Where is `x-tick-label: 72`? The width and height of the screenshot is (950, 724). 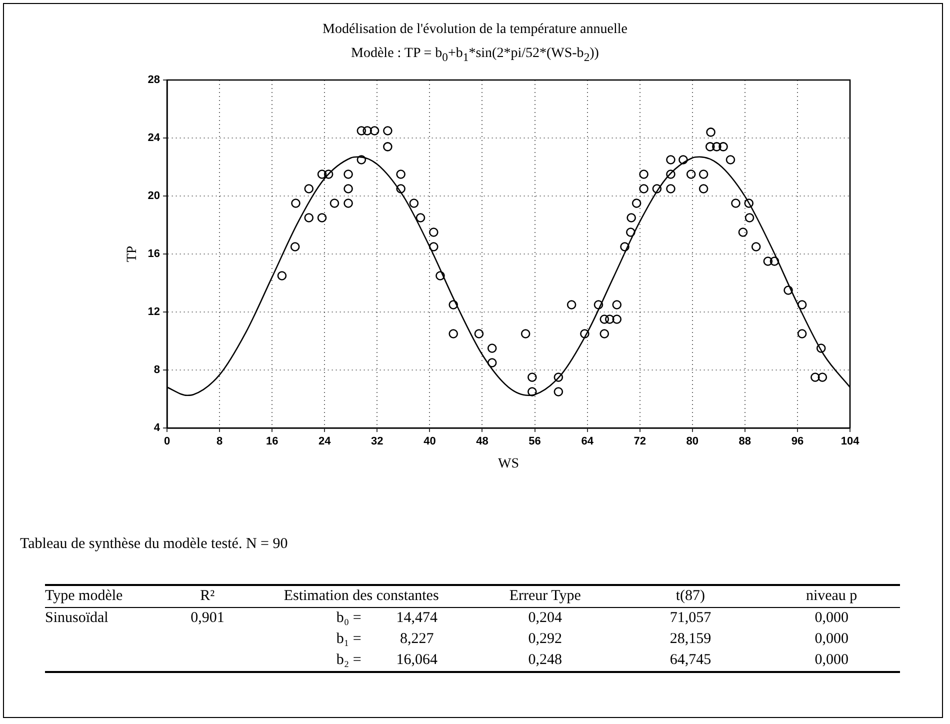 x-tick-label: 72 is located at coordinates (640, 442).